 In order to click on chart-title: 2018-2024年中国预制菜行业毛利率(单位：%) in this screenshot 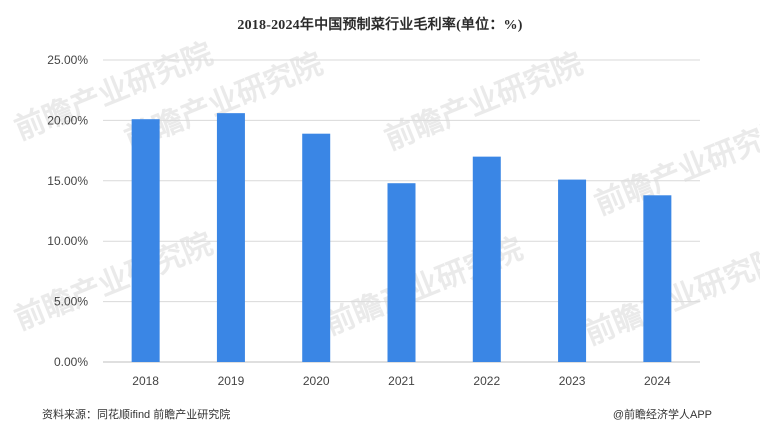, I will do `click(380, 25)`.